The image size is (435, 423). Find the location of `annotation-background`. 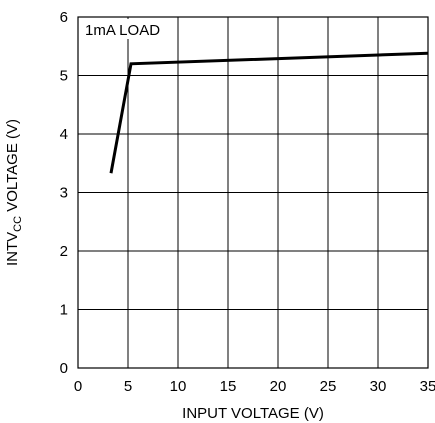

annotation-background is located at coordinates (127, 29).